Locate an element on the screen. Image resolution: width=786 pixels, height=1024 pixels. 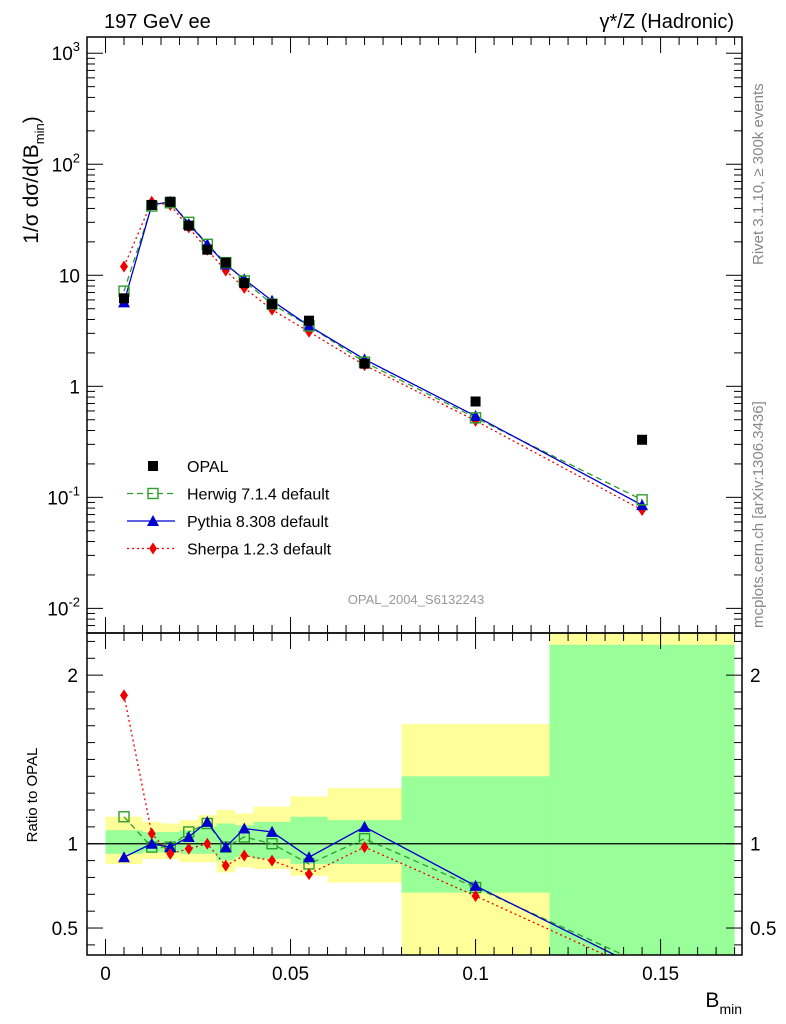
y-tick-label: 10² is located at coordinates (66, 163).